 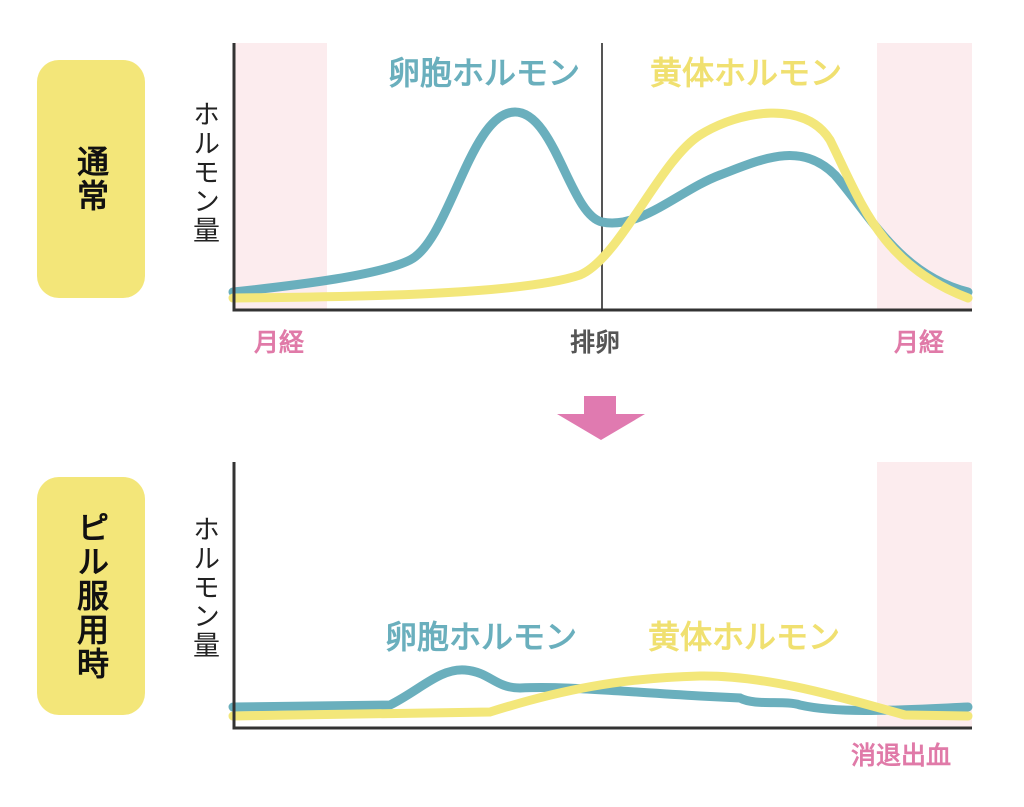 I want to click on normal-label-box: 通常, so click(x=91, y=179).